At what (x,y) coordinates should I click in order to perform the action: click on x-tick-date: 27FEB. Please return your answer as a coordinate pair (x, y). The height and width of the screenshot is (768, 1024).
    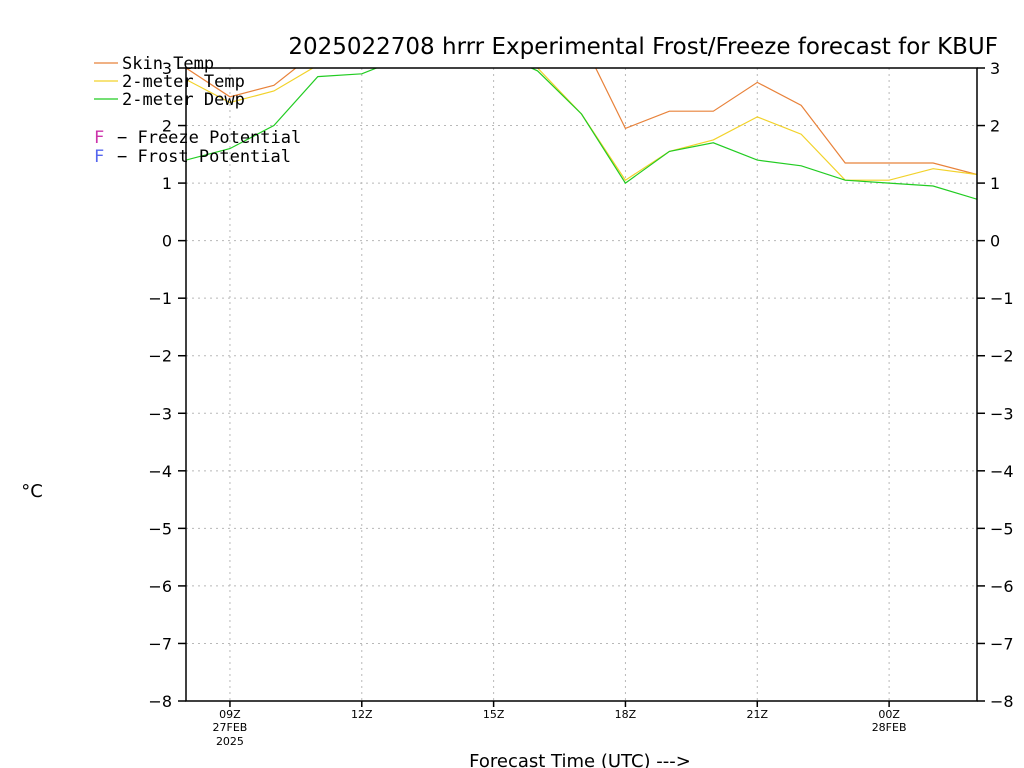
    Looking at the image, I should click on (230, 727).